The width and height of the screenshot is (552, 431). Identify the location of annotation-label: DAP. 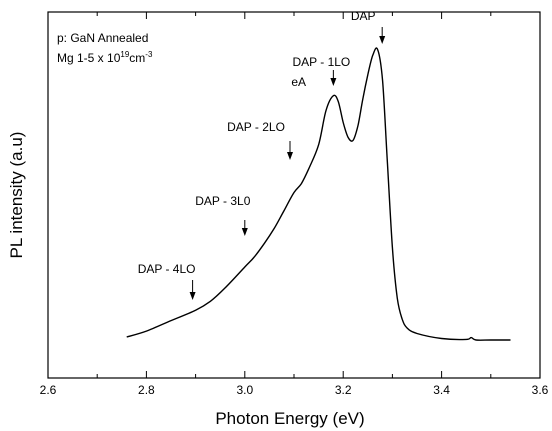
(363, 16).